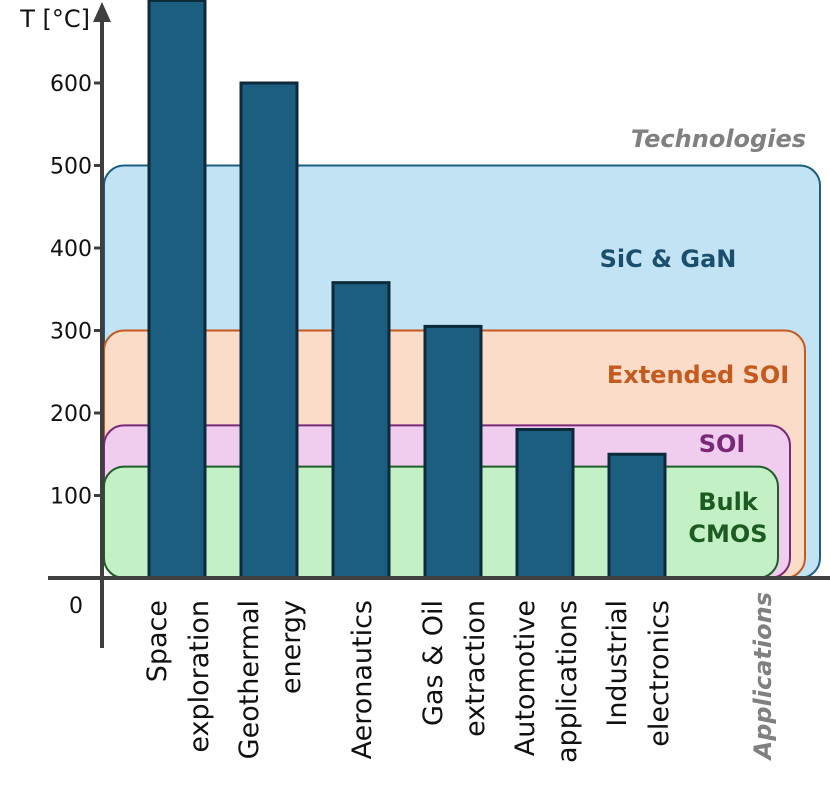  Describe the element at coordinates (718, 139) in the screenshot. I see `technologies-title: Technologies` at that location.